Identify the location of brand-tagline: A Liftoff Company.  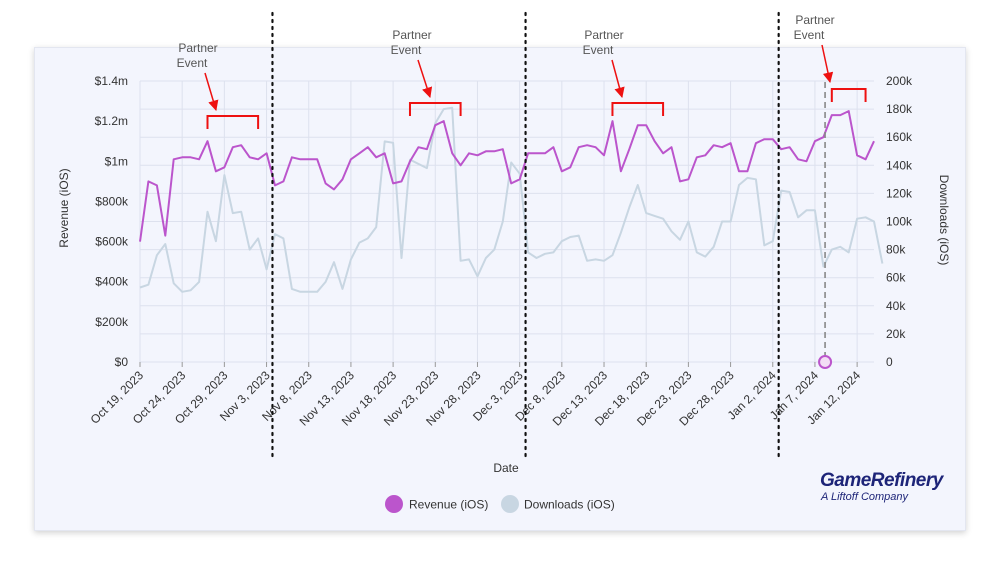
(865, 497).